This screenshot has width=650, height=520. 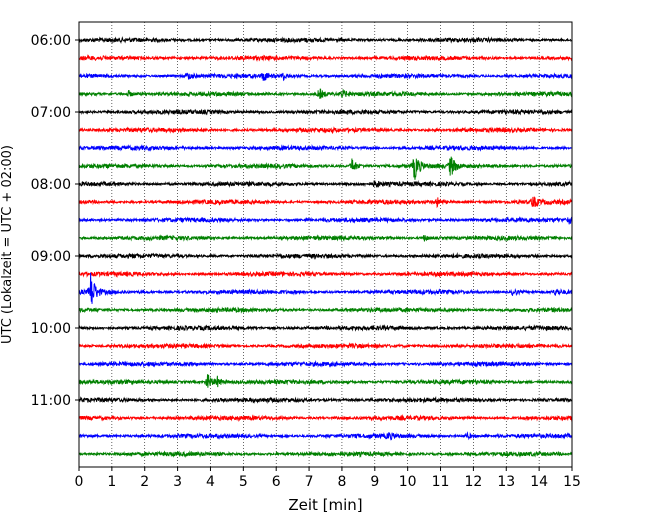 I want to click on y-tick-label: 08:00, so click(x=51, y=185).